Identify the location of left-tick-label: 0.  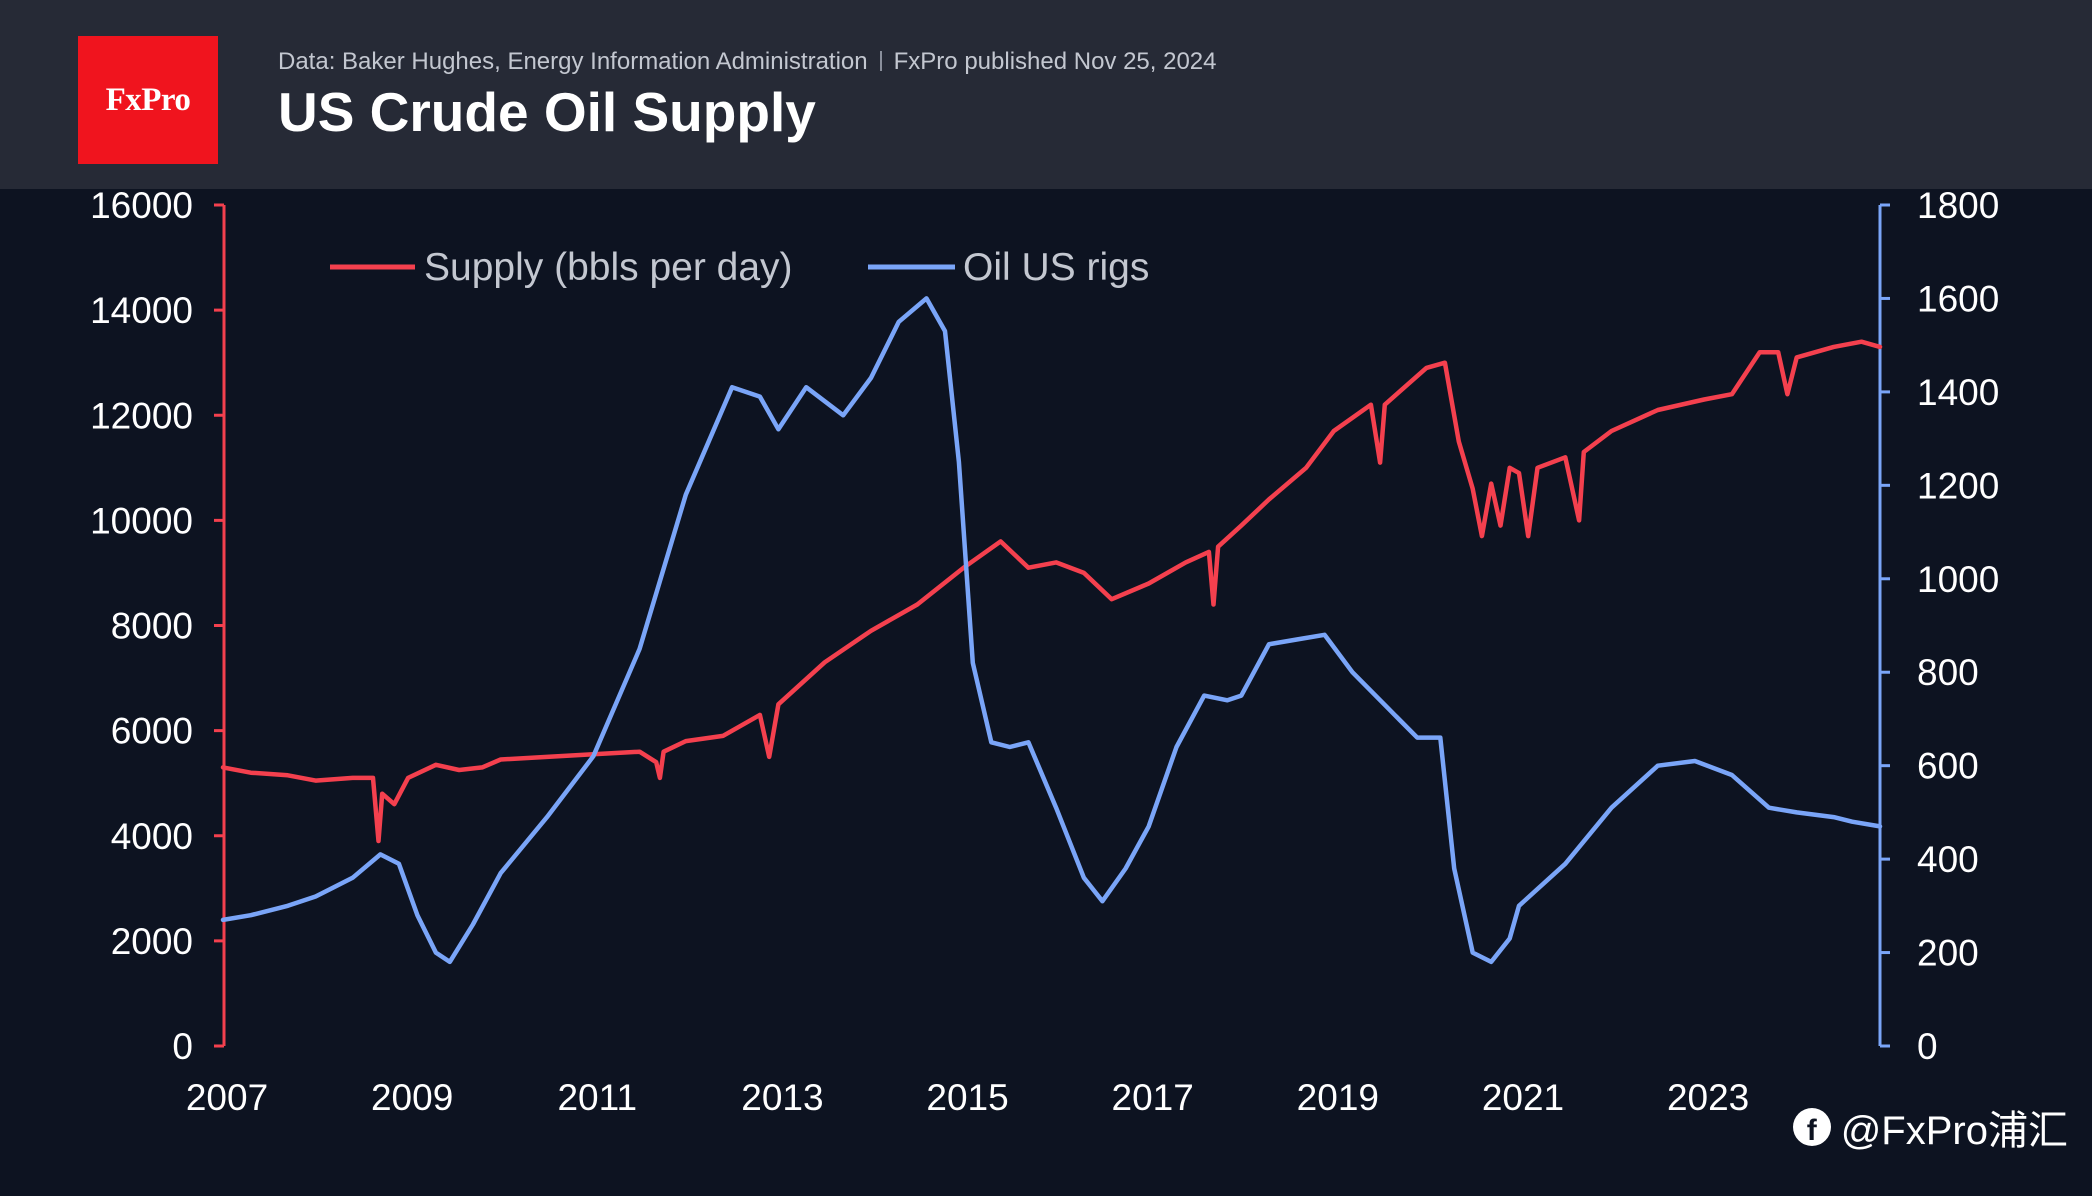
(182, 1046).